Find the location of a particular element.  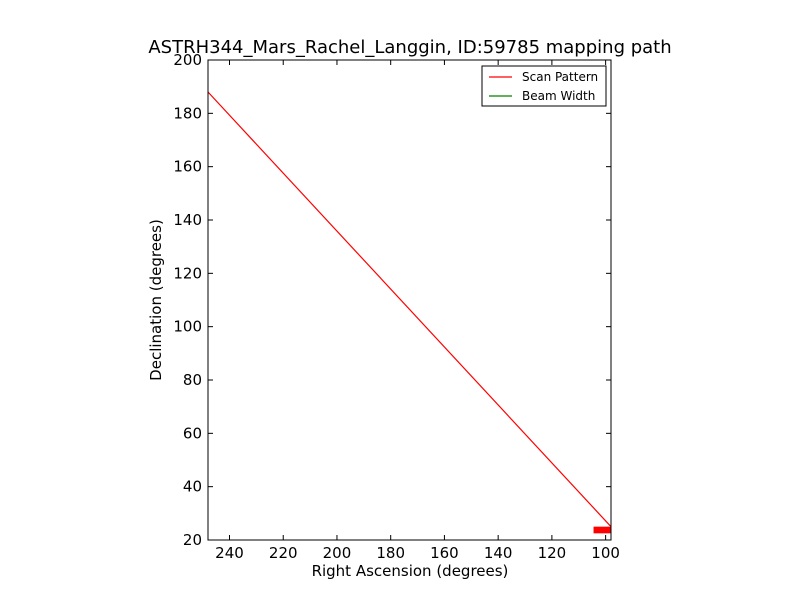

y-tick-label: 80 is located at coordinates (192, 380).